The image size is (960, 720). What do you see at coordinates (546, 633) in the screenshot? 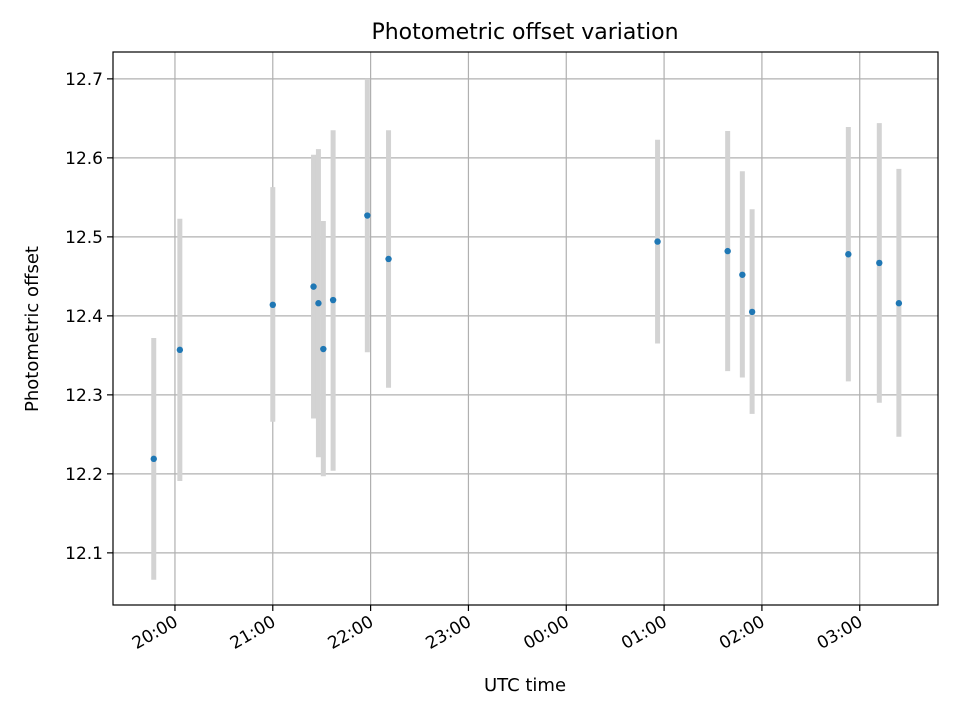
I see `x-tick-label: 00:00` at bounding box center [546, 633].